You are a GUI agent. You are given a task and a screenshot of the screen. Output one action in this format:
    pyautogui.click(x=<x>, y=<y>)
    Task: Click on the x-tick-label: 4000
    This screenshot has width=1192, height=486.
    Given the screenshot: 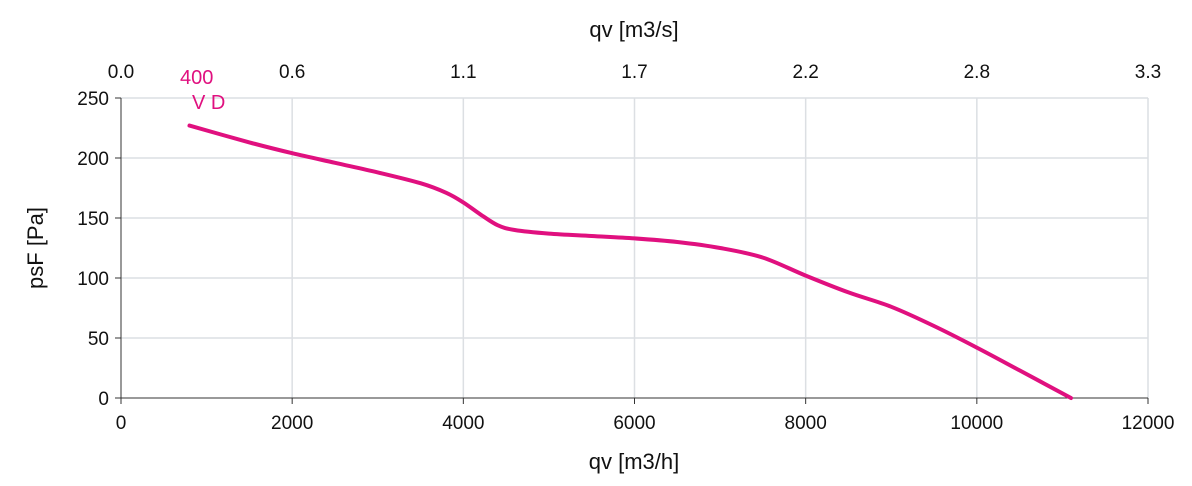 What is the action you would take?
    pyautogui.click(x=463, y=423)
    